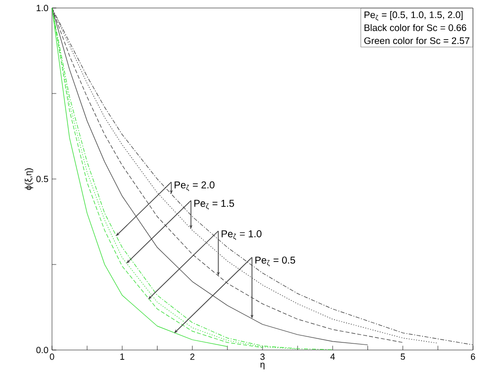 This screenshot has height=389, width=480. I want to click on x-tick-label: 4, so click(332, 357).